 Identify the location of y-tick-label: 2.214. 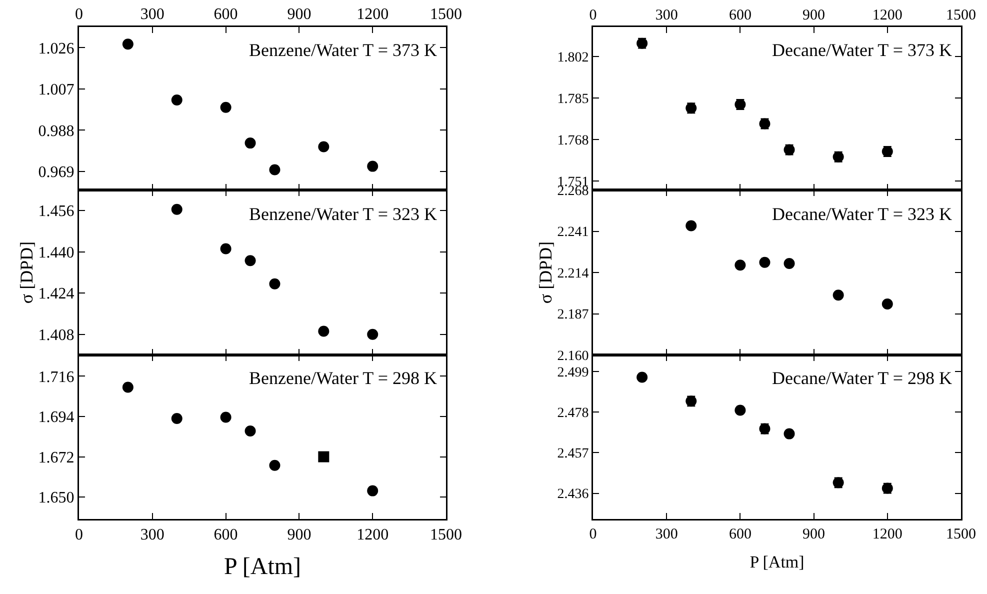
(573, 274).